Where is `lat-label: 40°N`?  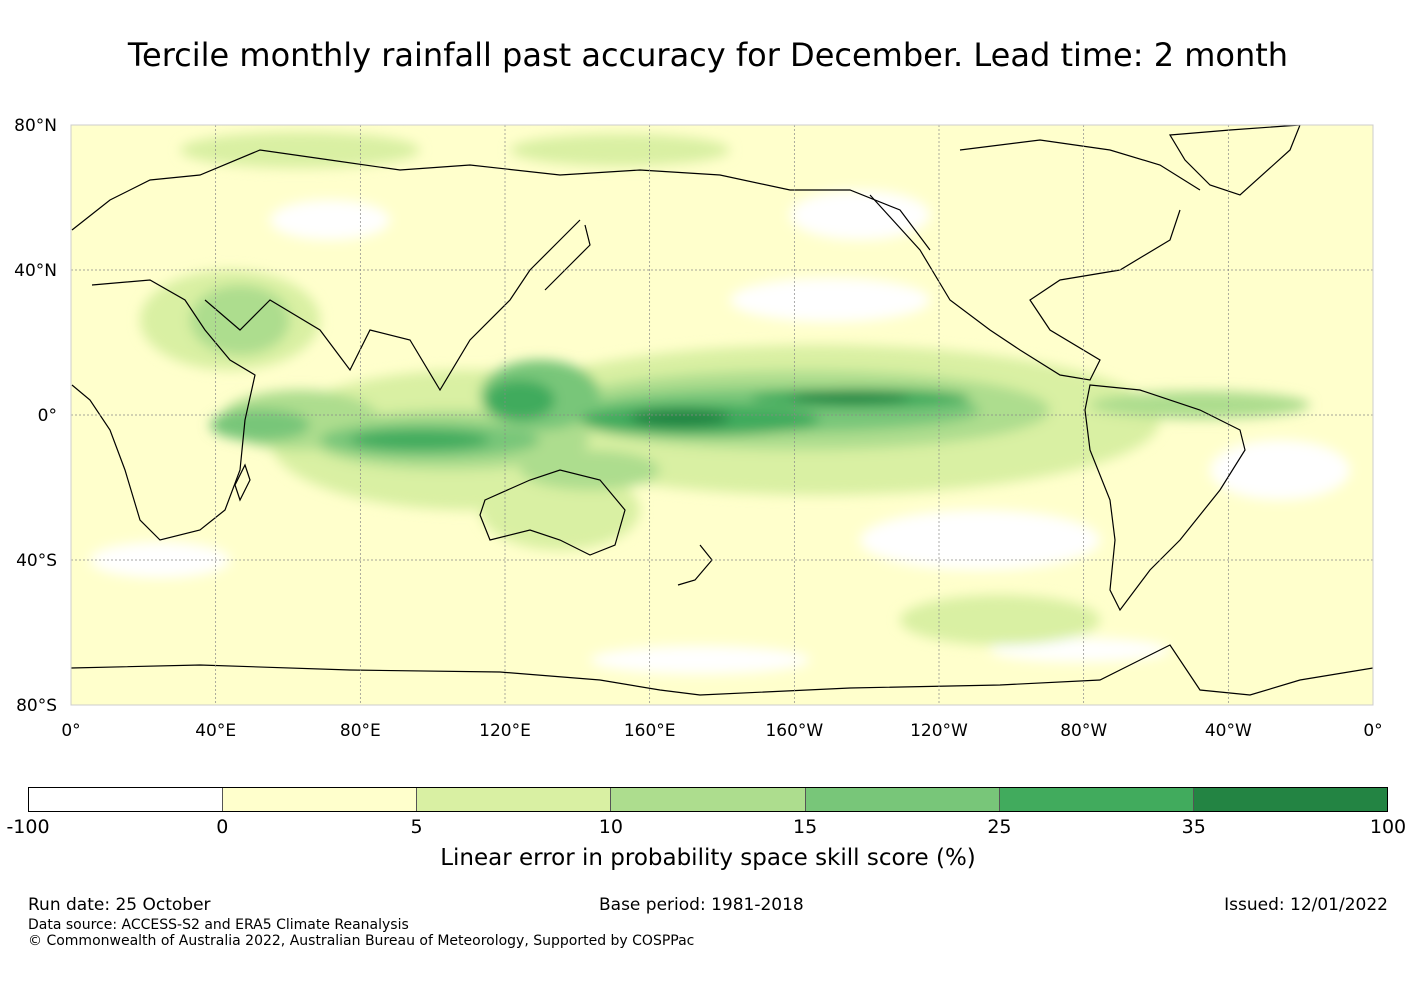 lat-label: 40°N is located at coordinates (35, 271).